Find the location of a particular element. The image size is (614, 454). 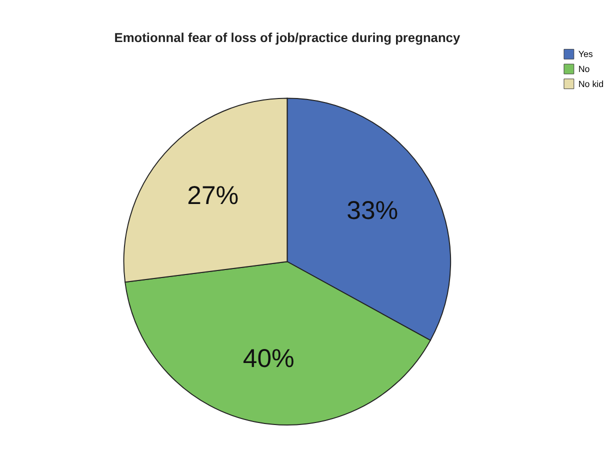

legend-label: Yes is located at coordinates (586, 54).